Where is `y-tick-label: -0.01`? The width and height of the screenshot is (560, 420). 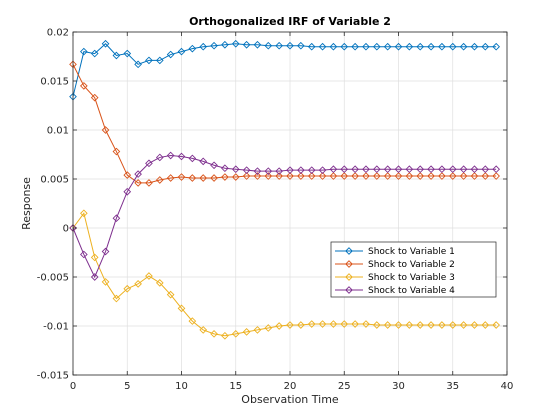 y-tick-label: -0.01 is located at coordinates (56, 327).